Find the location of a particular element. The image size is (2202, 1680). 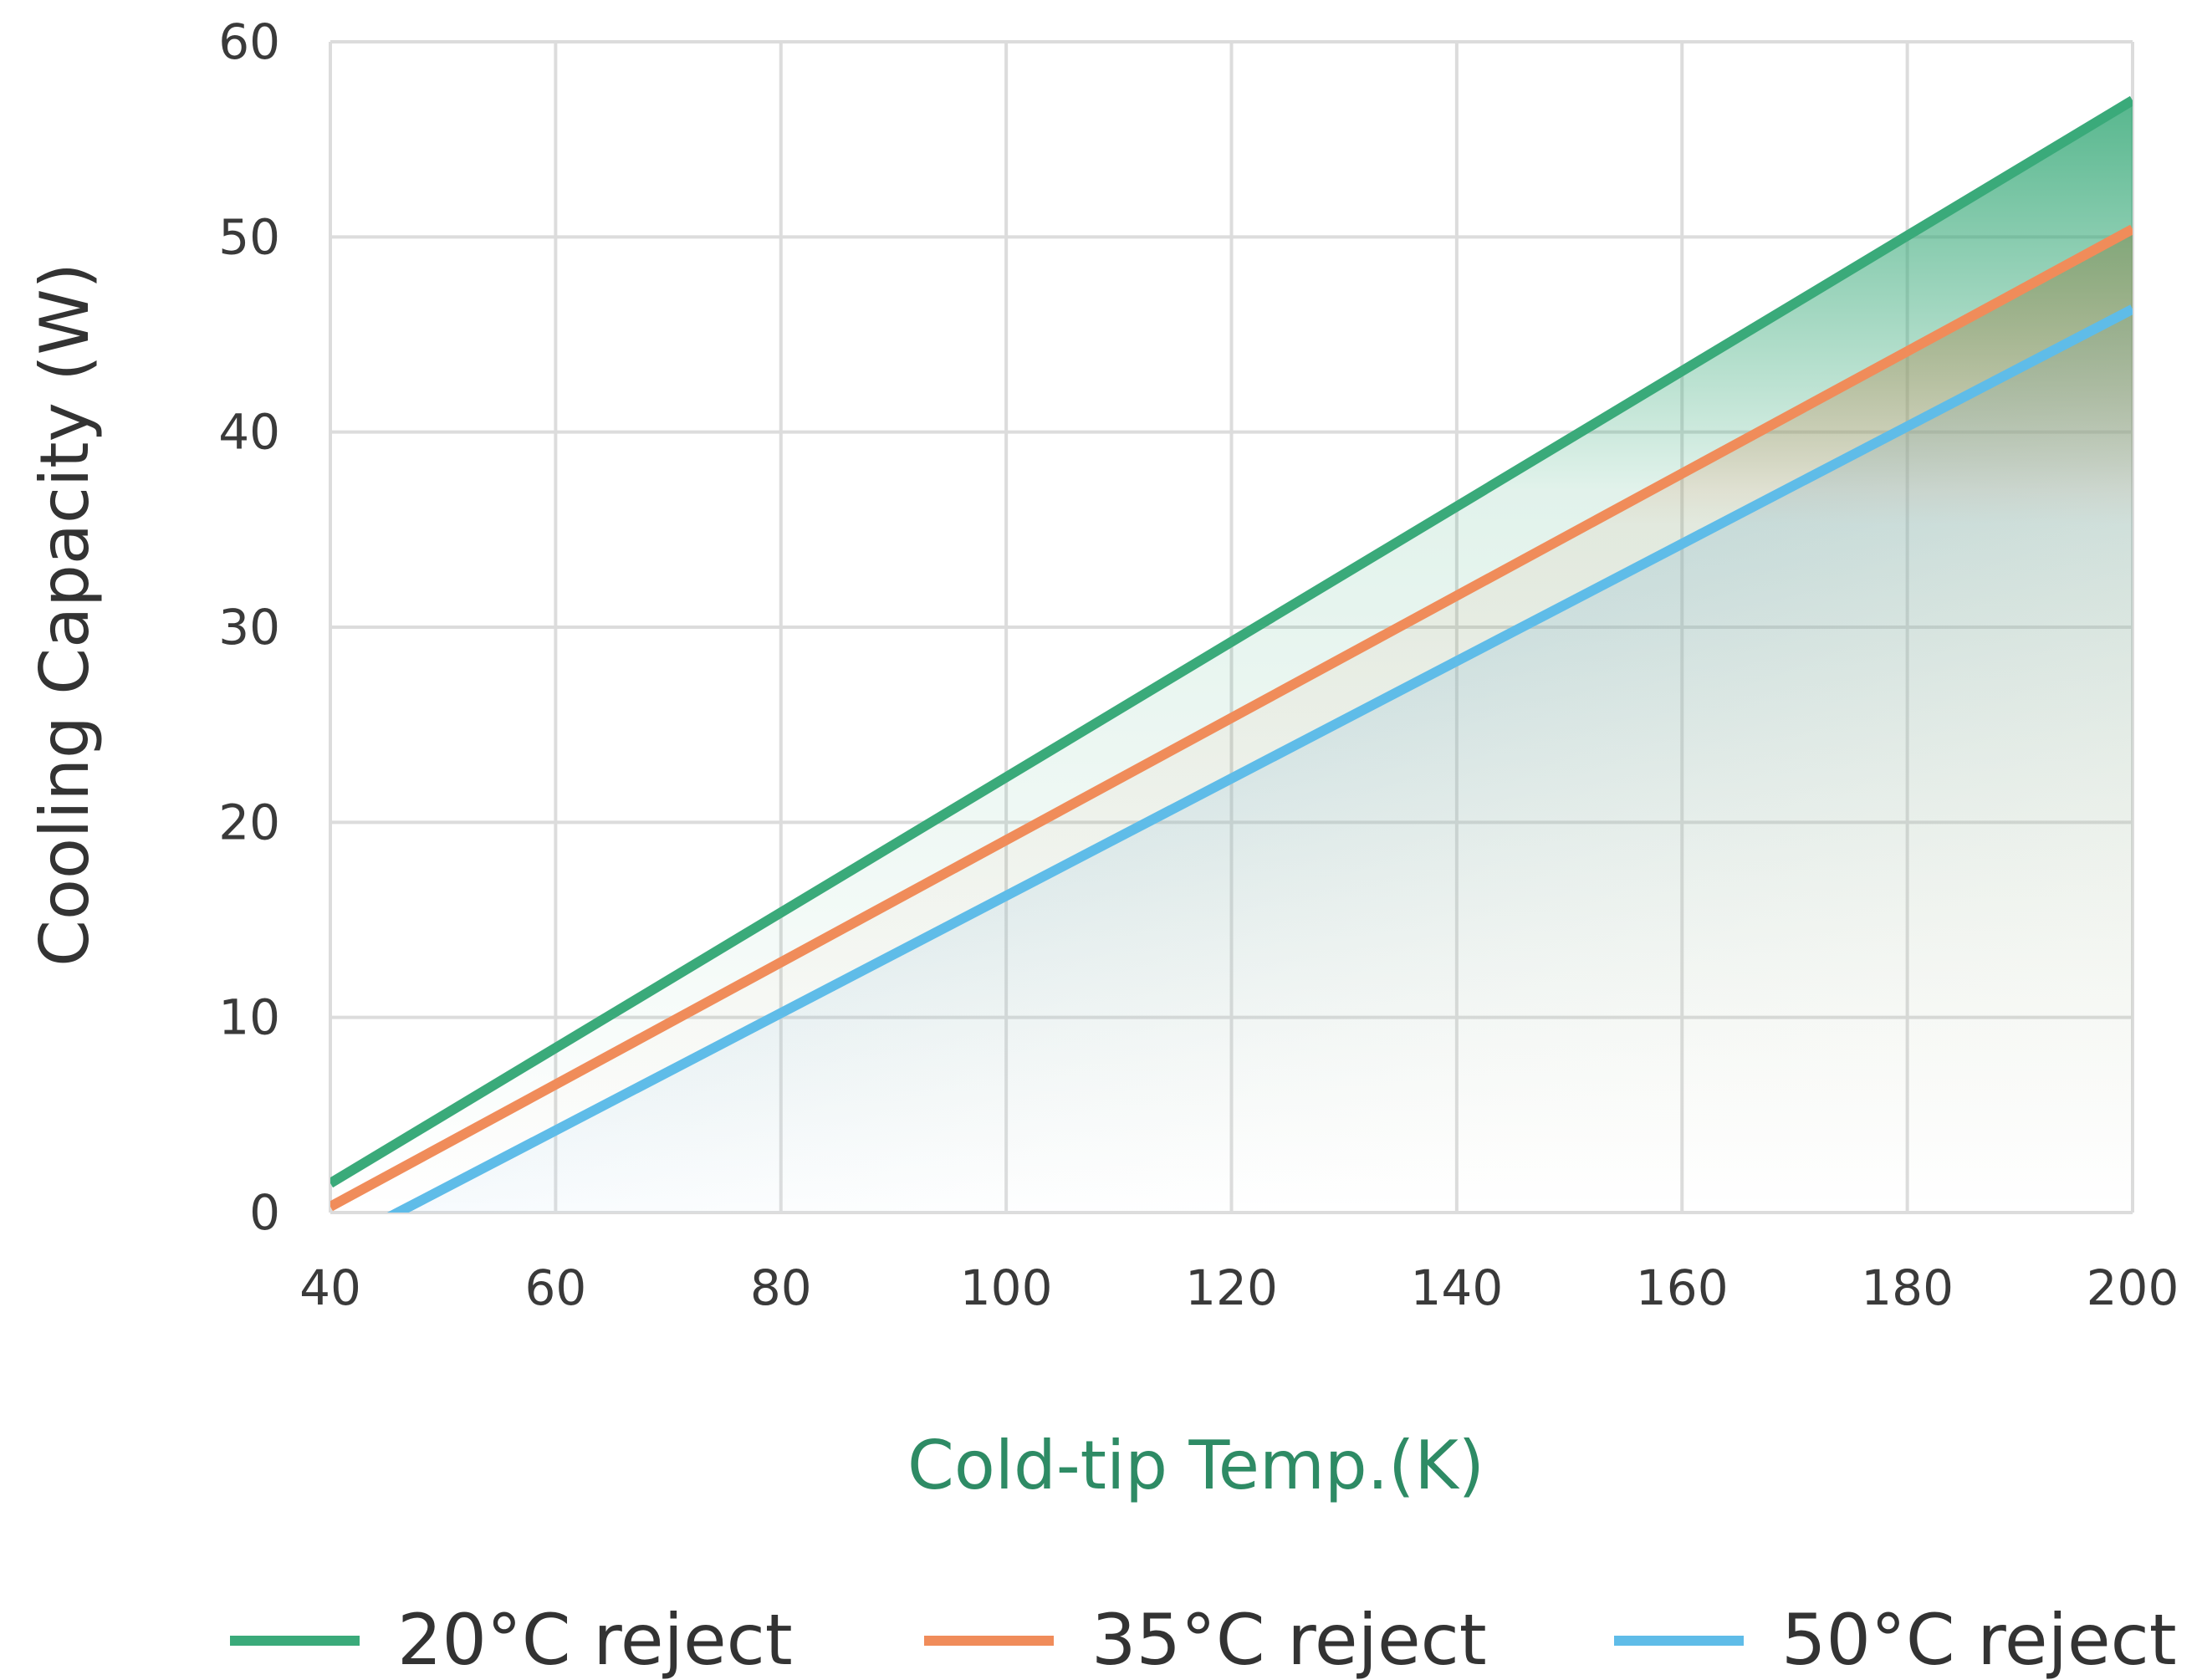

x-axis-label: Cold-tip Temp.(K) is located at coordinates (1195, 1465).